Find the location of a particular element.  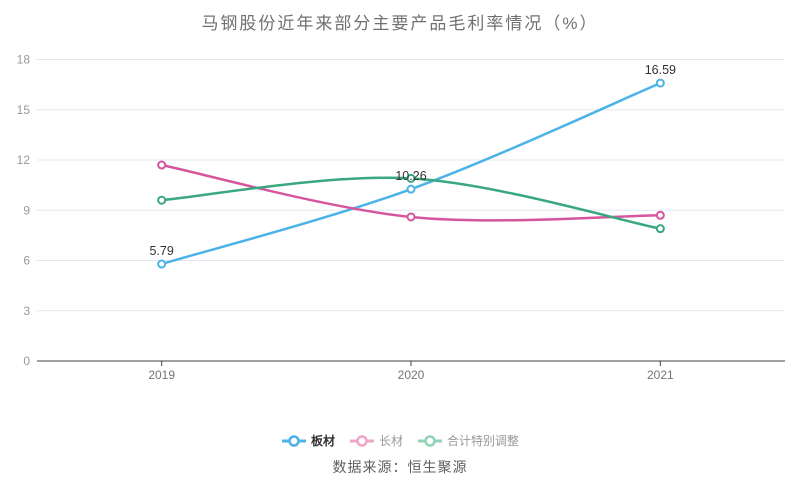

y-tick-label: 9 is located at coordinates (26, 210).